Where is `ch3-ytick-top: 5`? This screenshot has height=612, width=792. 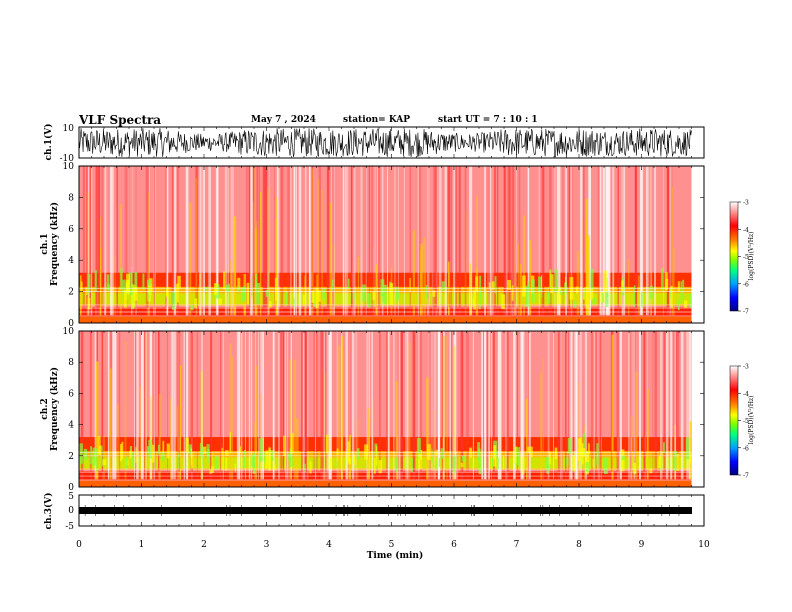 ch3-ytick-top: 5 is located at coordinates (71, 497).